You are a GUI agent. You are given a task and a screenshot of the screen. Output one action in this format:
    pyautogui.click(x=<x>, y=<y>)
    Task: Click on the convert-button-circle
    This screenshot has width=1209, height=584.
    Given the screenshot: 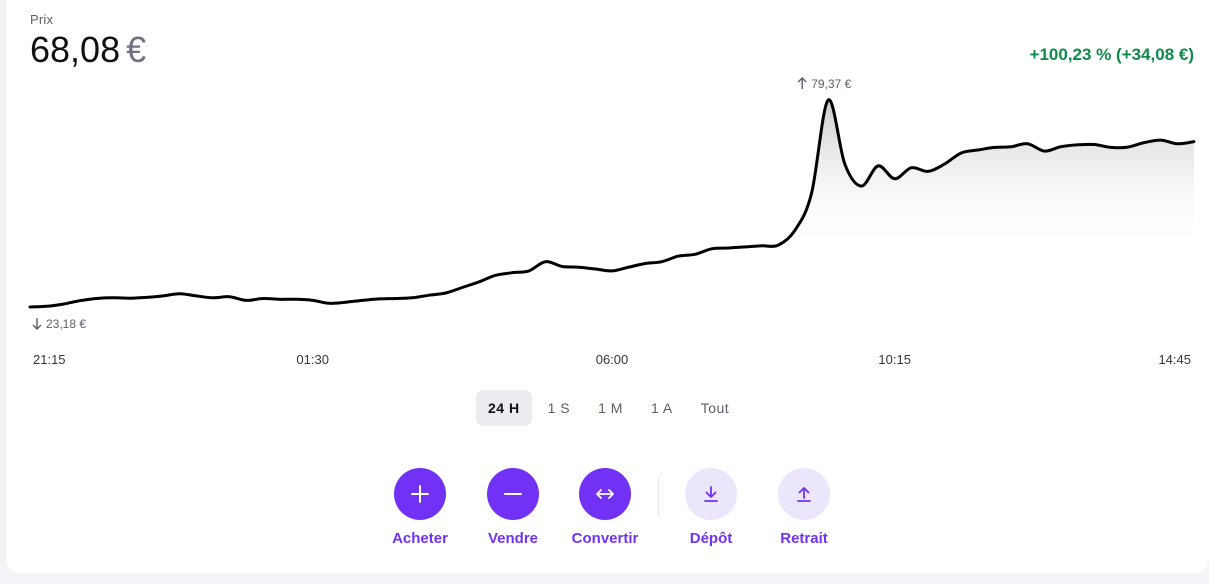 What is the action you would take?
    pyautogui.click(x=605, y=494)
    